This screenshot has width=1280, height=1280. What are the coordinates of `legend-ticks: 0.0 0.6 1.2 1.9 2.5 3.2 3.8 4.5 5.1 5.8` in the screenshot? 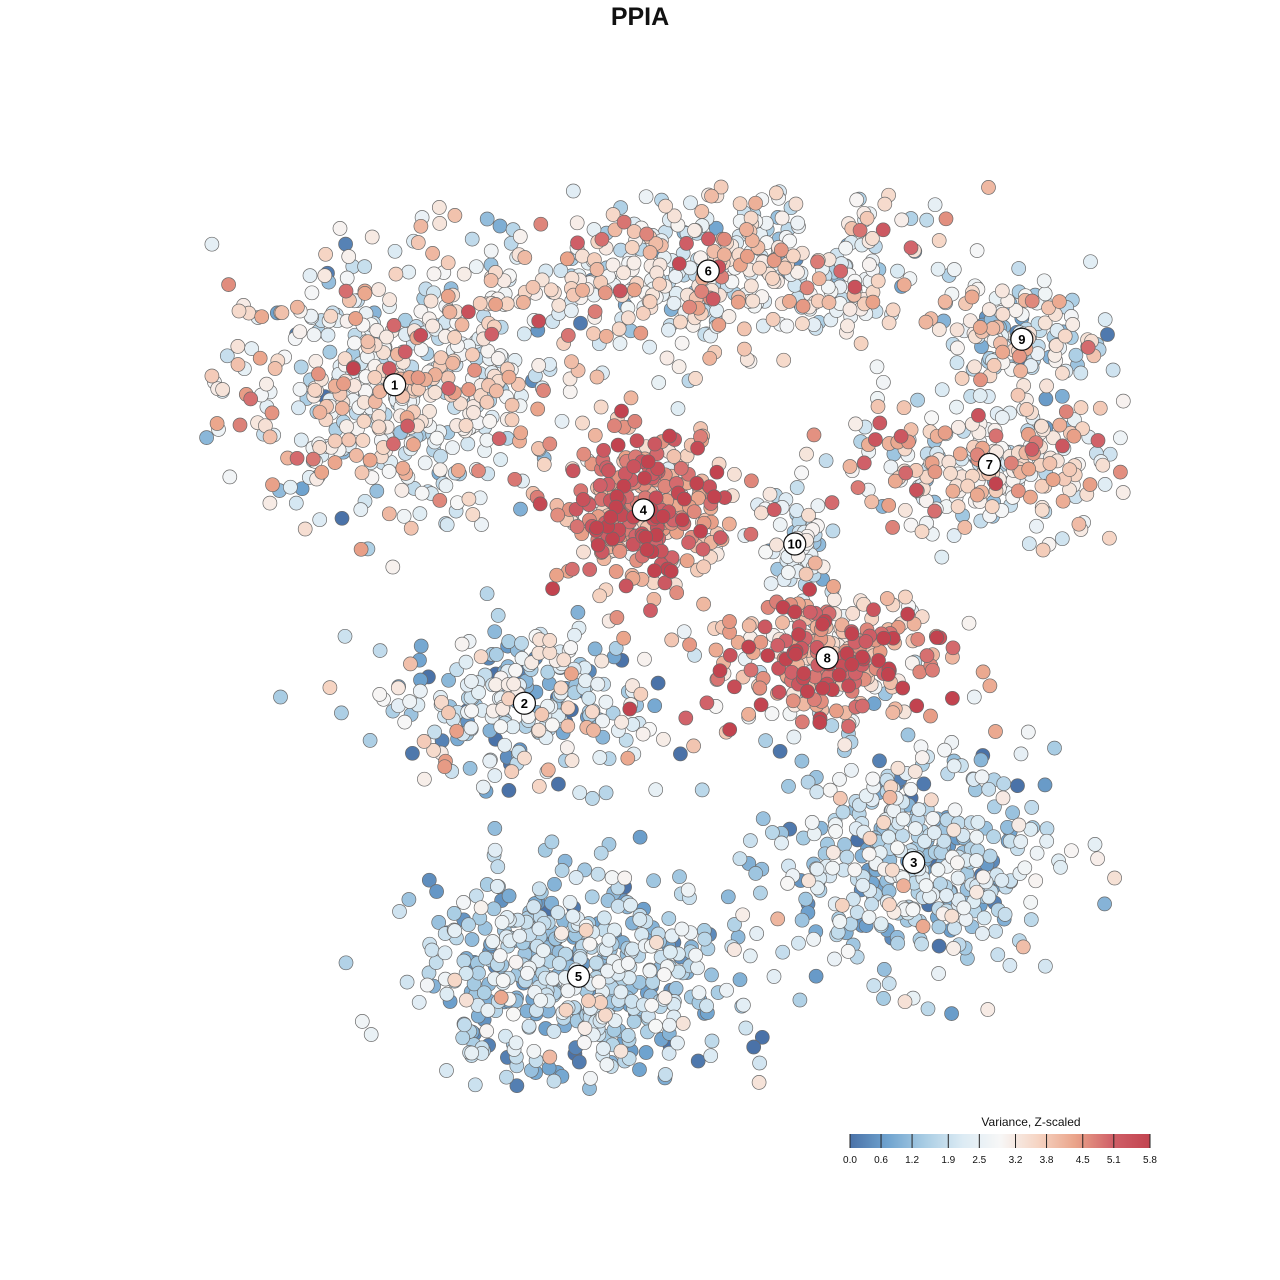 It's located at (1000, 1150).